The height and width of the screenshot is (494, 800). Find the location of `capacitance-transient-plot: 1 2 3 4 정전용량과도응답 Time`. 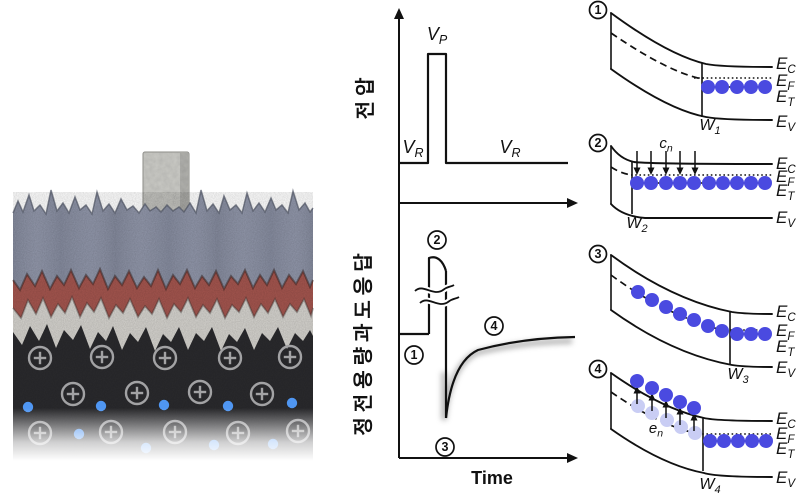

capacitance-transient-plot: 1 2 3 4 정전용량과도응답 Time is located at coordinates (465, 359).